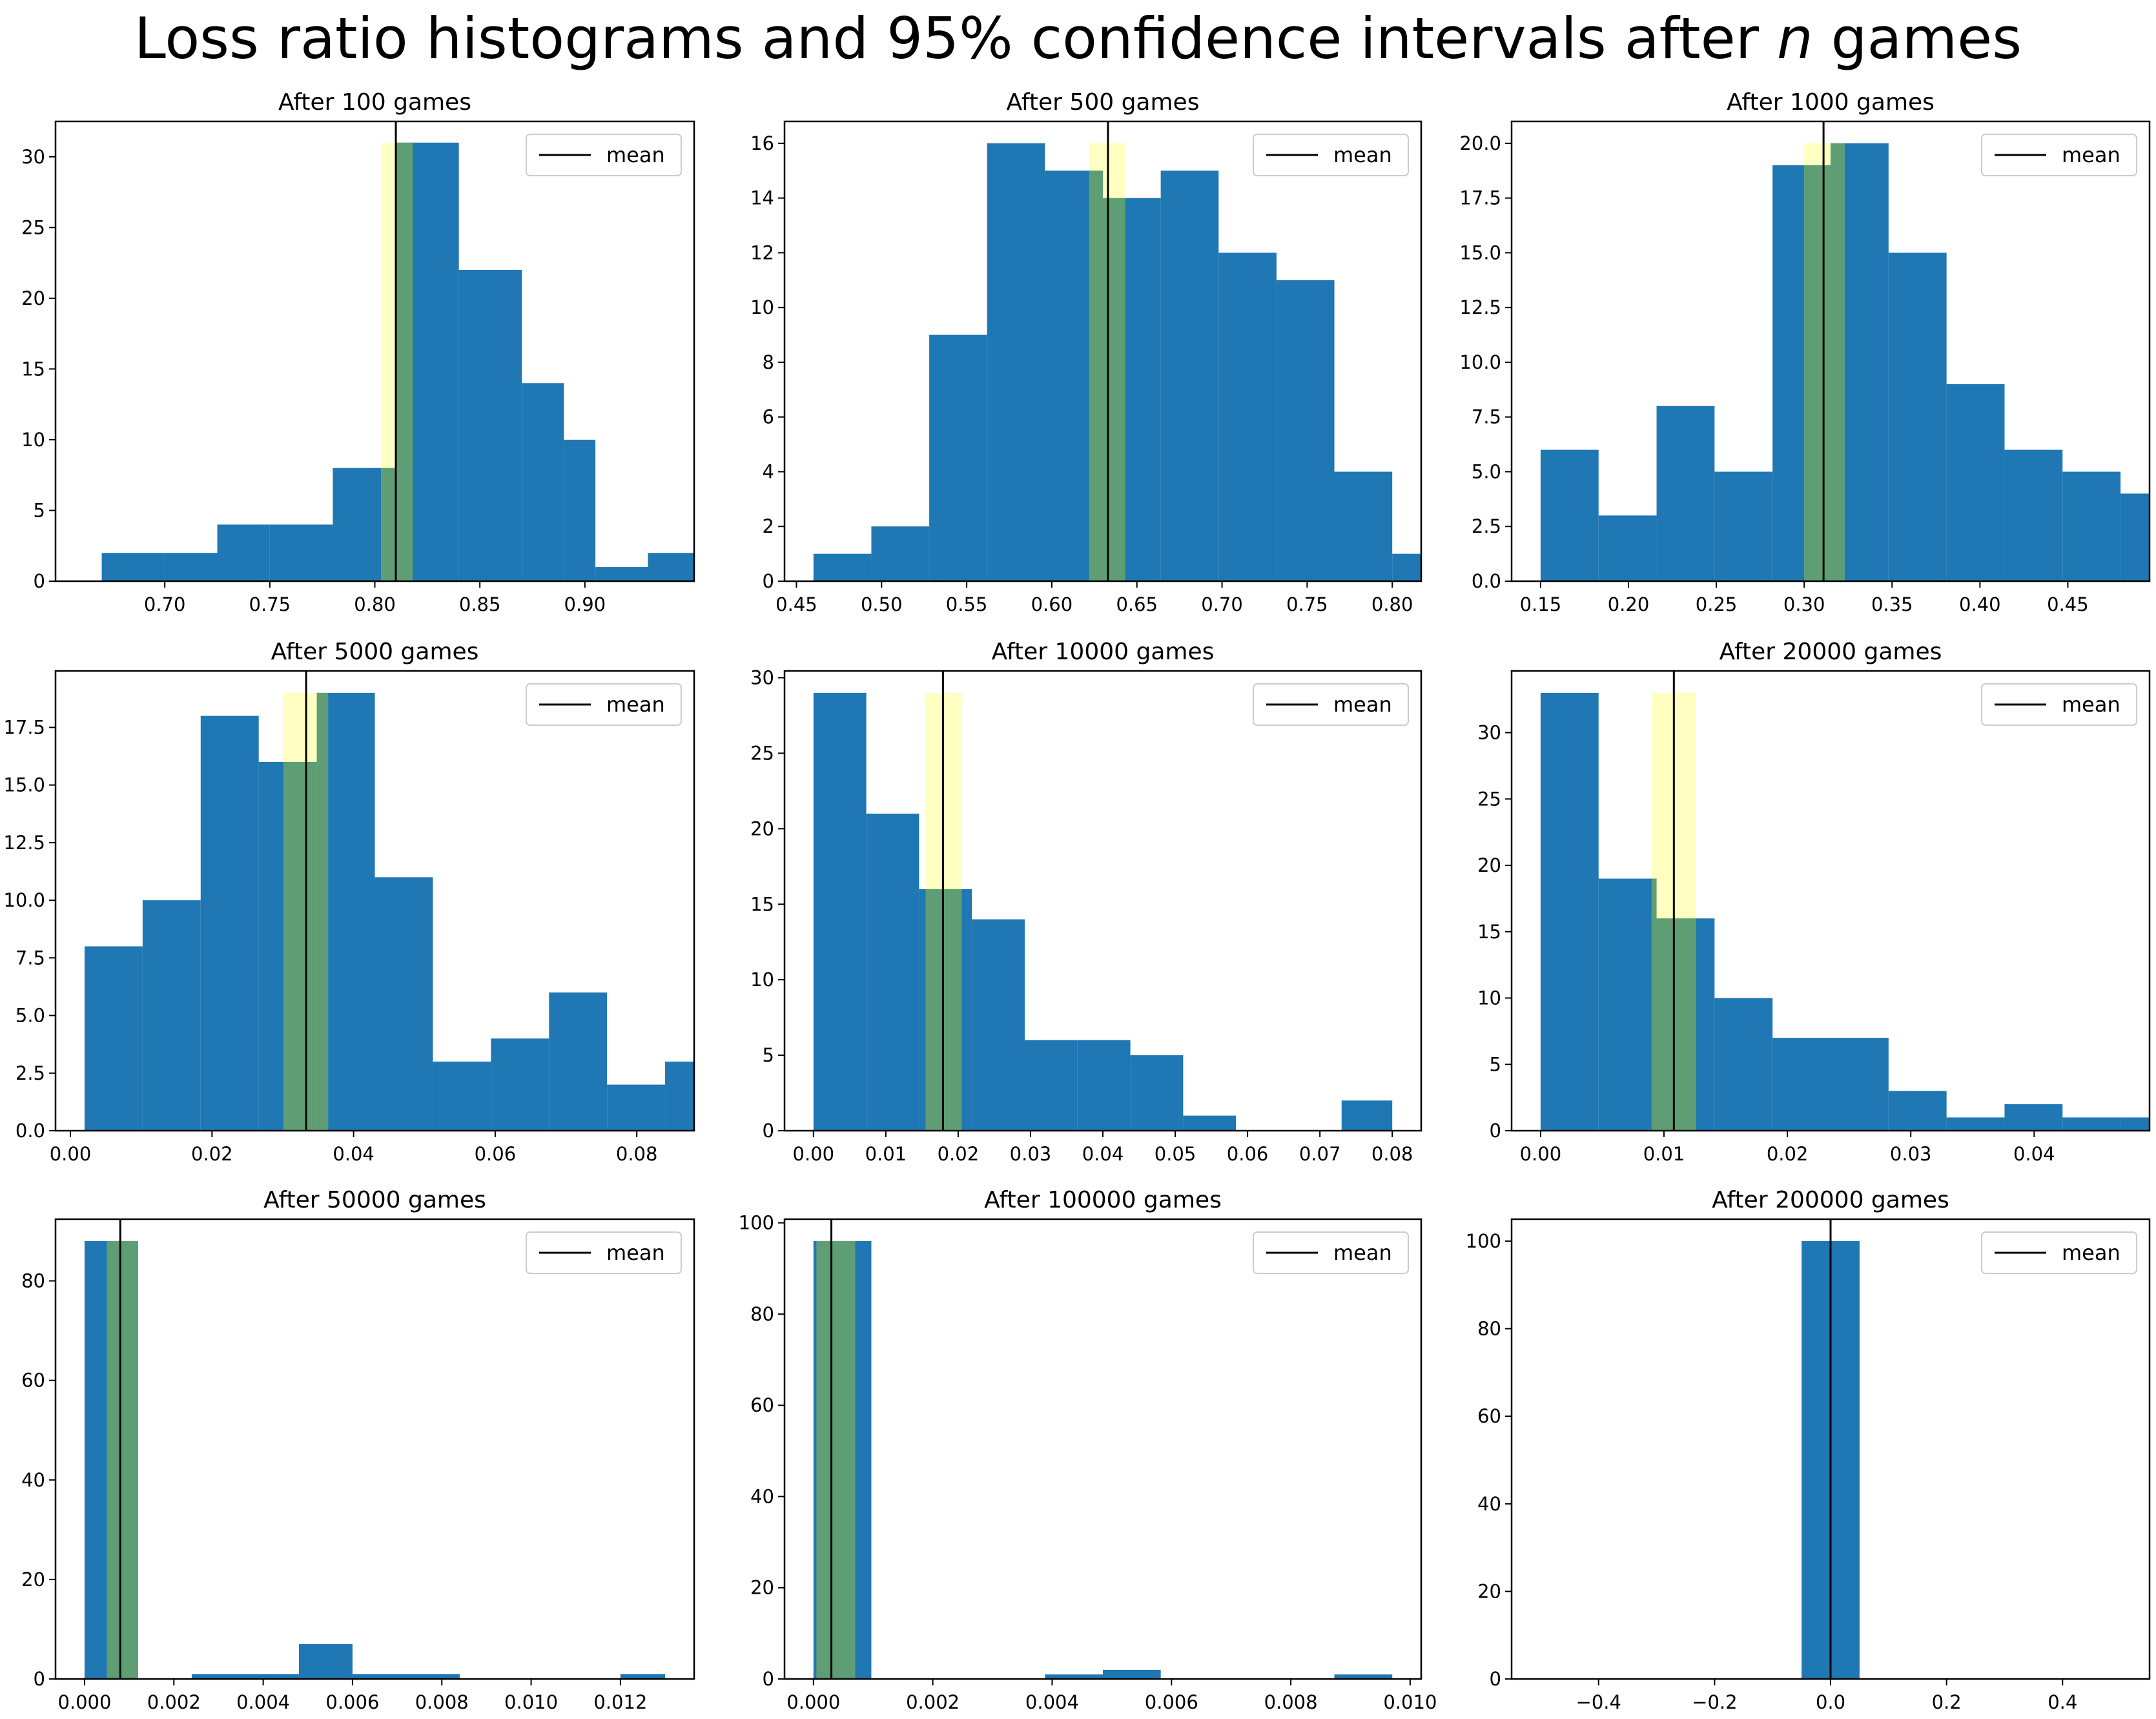  What do you see at coordinates (1831, 652) in the screenshot?
I see `subplot-title: After 20000 games` at bounding box center [1831, 652].